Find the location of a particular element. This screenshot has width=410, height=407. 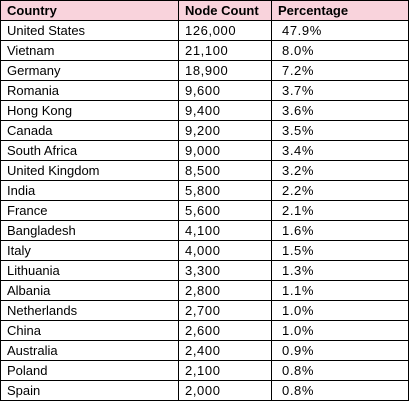

cell-percentage: 7.2% is located at coordinates (340, 70).